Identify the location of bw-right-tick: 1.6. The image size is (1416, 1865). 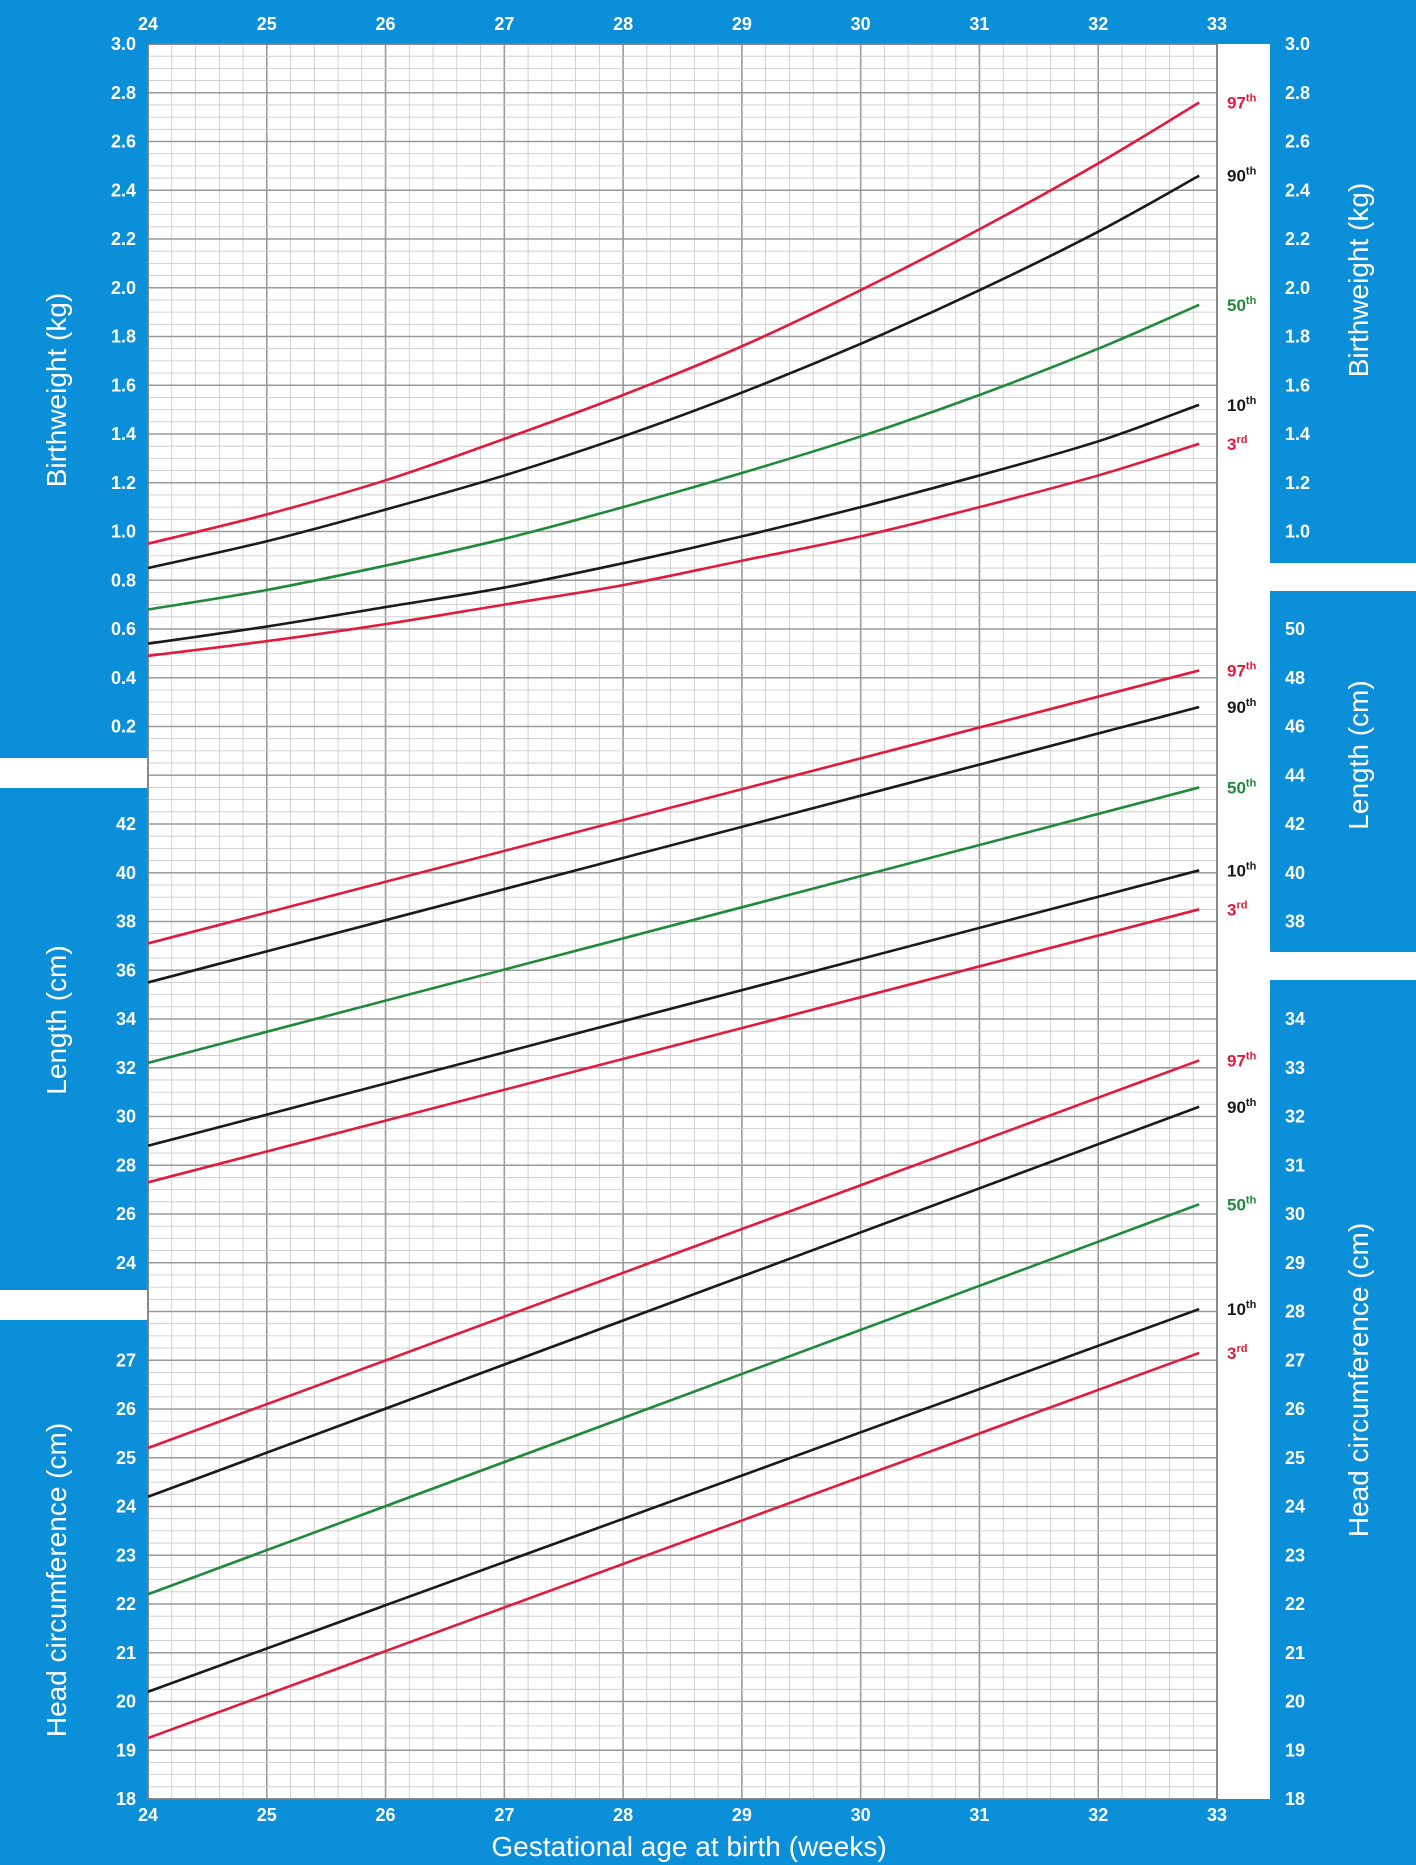
(1297, 385).